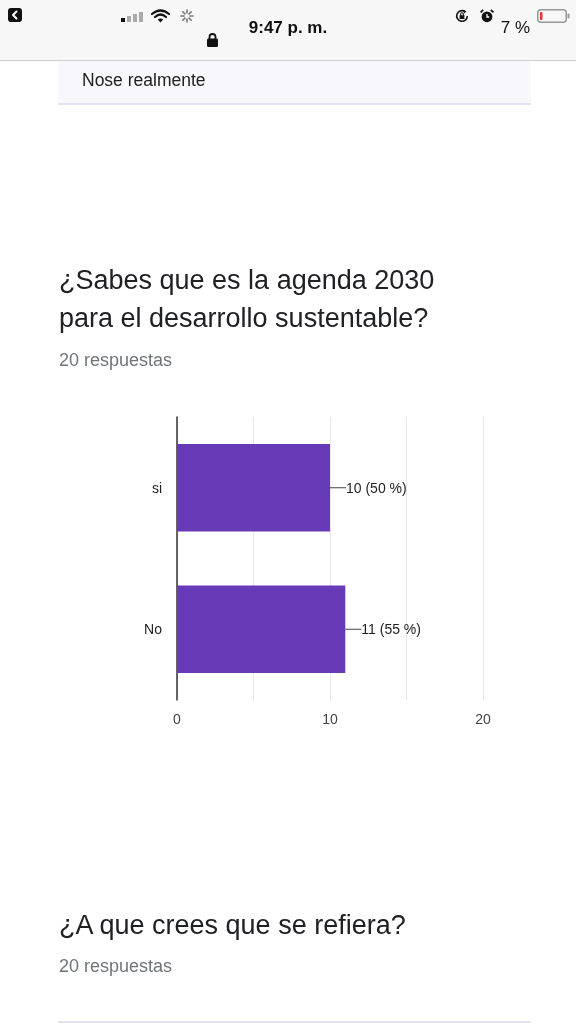  I want to click on text: 20 respuestas, so click(116, 966).